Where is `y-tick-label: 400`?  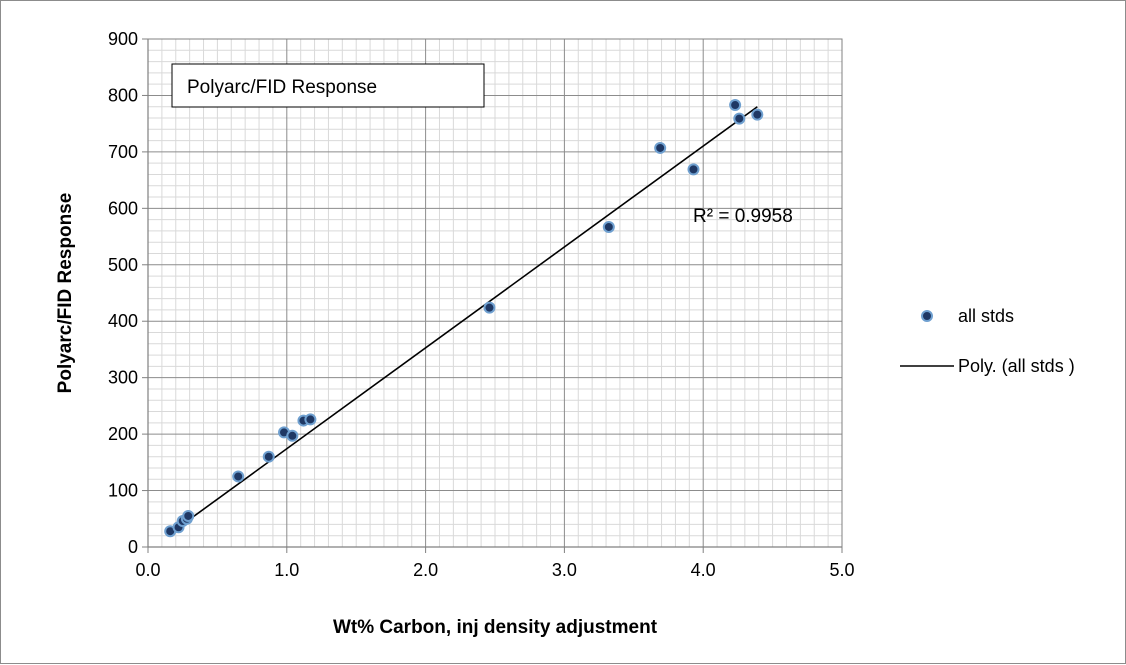 y-tick-label: 400 is located at coordinates (123, 321).